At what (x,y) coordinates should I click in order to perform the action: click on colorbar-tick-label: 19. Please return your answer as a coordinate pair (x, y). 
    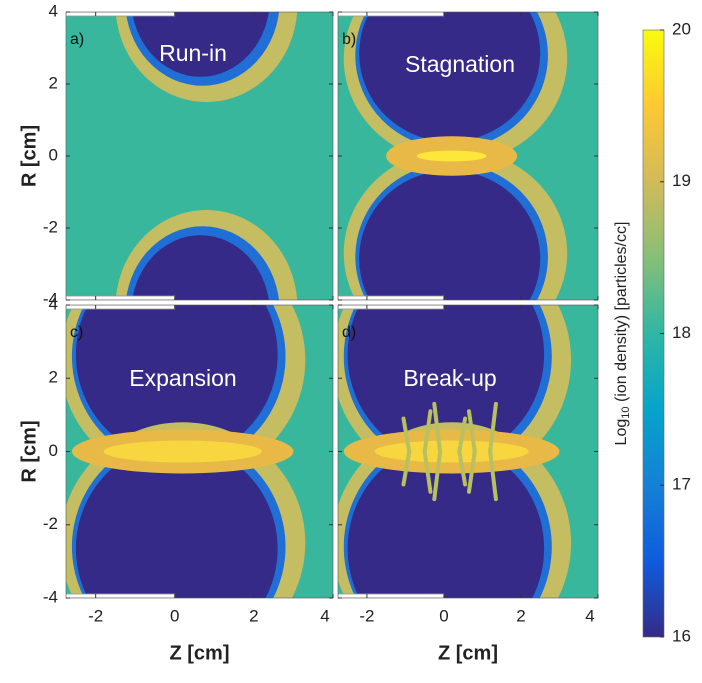
    Looking at the image, I should click on (681, 180).